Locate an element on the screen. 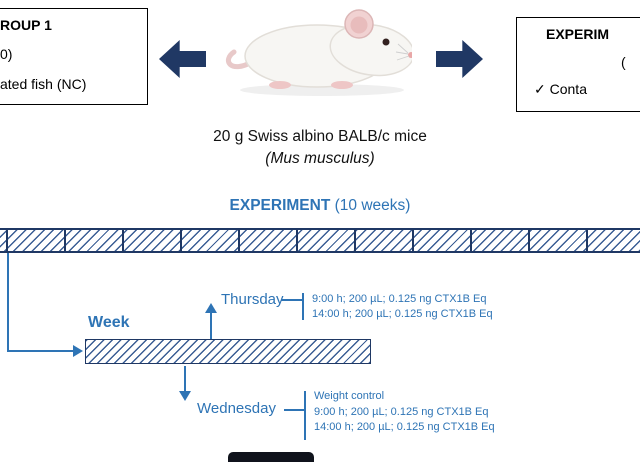  experiment-timeline-bar is located at coordinates (320, 240).